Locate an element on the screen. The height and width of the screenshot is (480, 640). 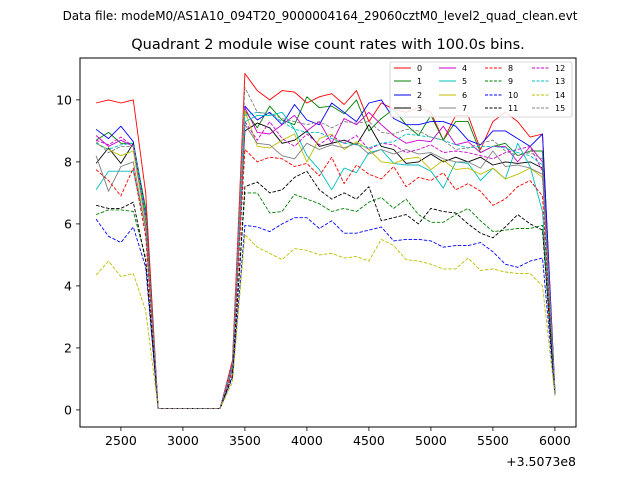
legend-label: 7 is located at coordinates (464, 108).